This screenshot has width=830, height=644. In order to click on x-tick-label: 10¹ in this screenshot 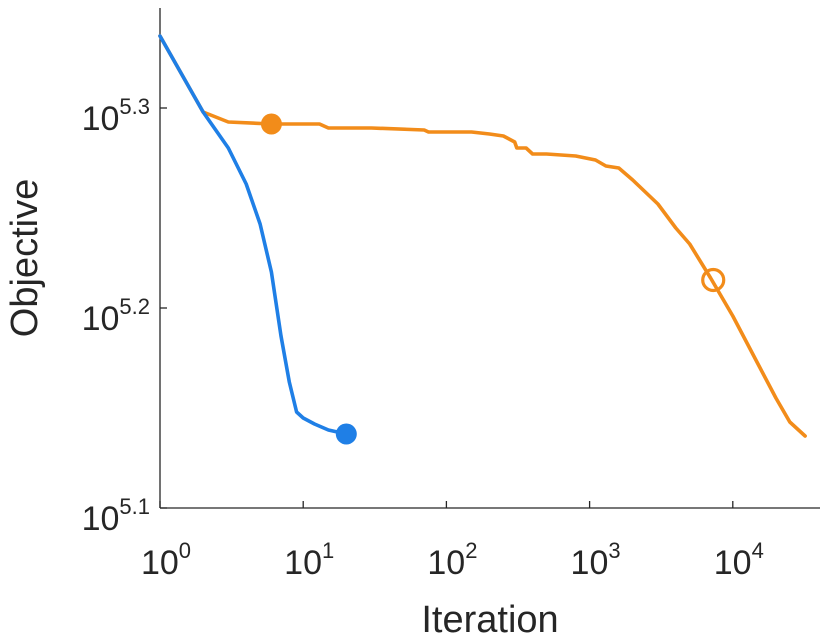, I will do `click(309, 560)`.